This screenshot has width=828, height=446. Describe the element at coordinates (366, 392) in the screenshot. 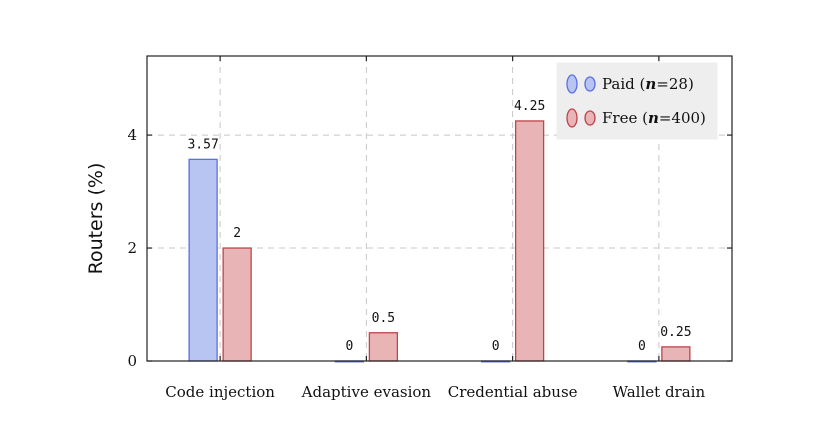

I see `x-tick-label: Adaptive evasion` at that location.